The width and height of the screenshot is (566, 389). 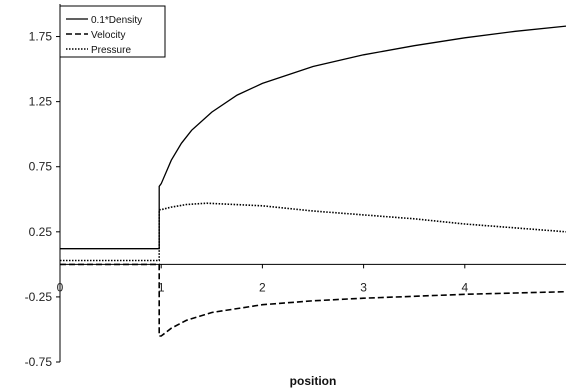 I want to click on y-tick-label: -0.75, so click(x=39, y=362).